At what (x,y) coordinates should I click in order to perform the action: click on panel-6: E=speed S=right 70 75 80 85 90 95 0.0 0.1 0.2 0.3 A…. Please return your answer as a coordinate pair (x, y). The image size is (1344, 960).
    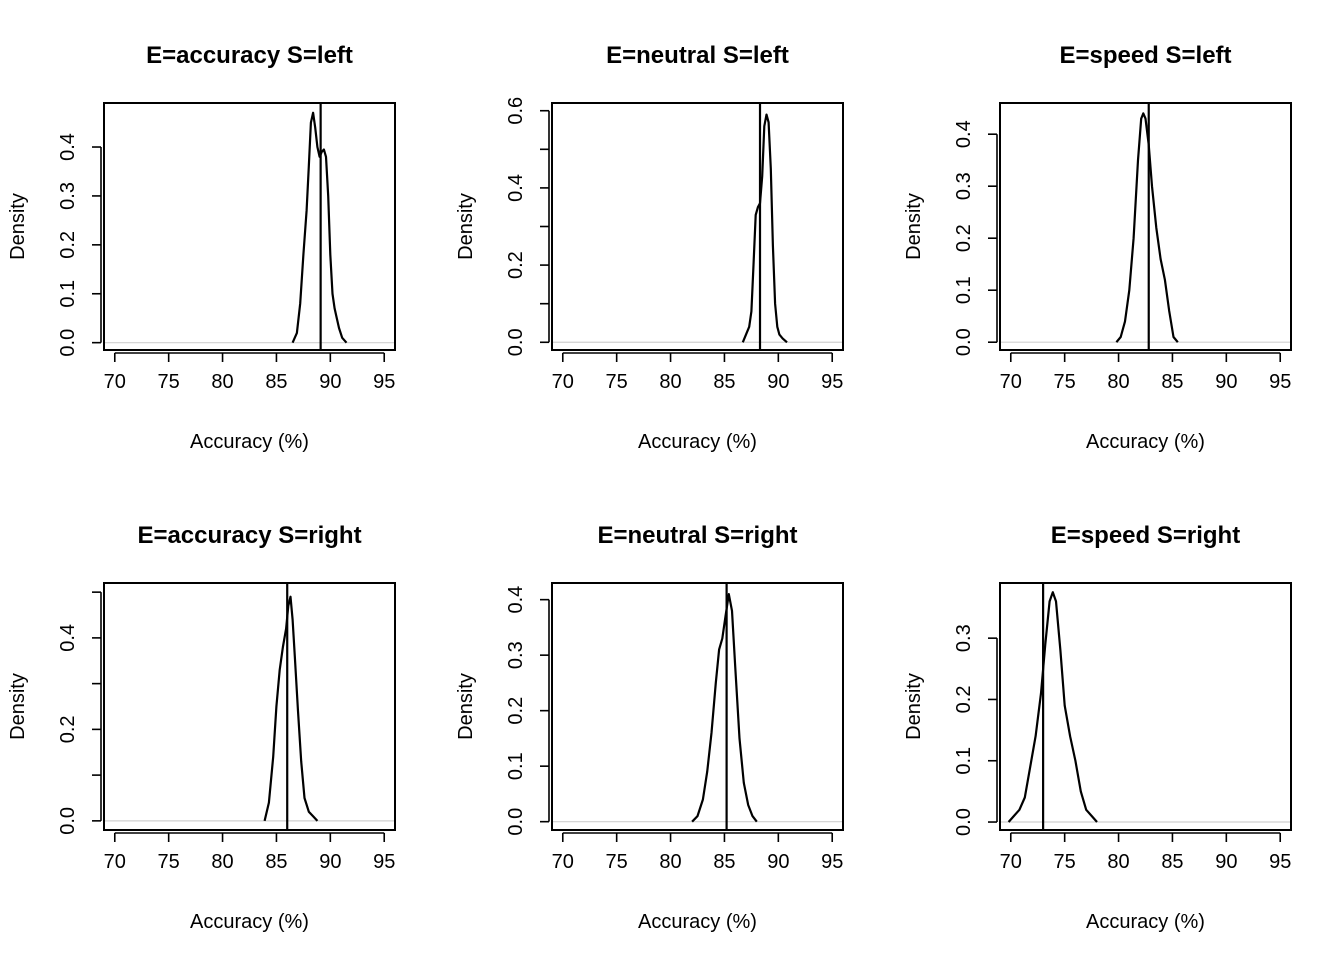
    Looking at the image, I should click on (1097, 727).